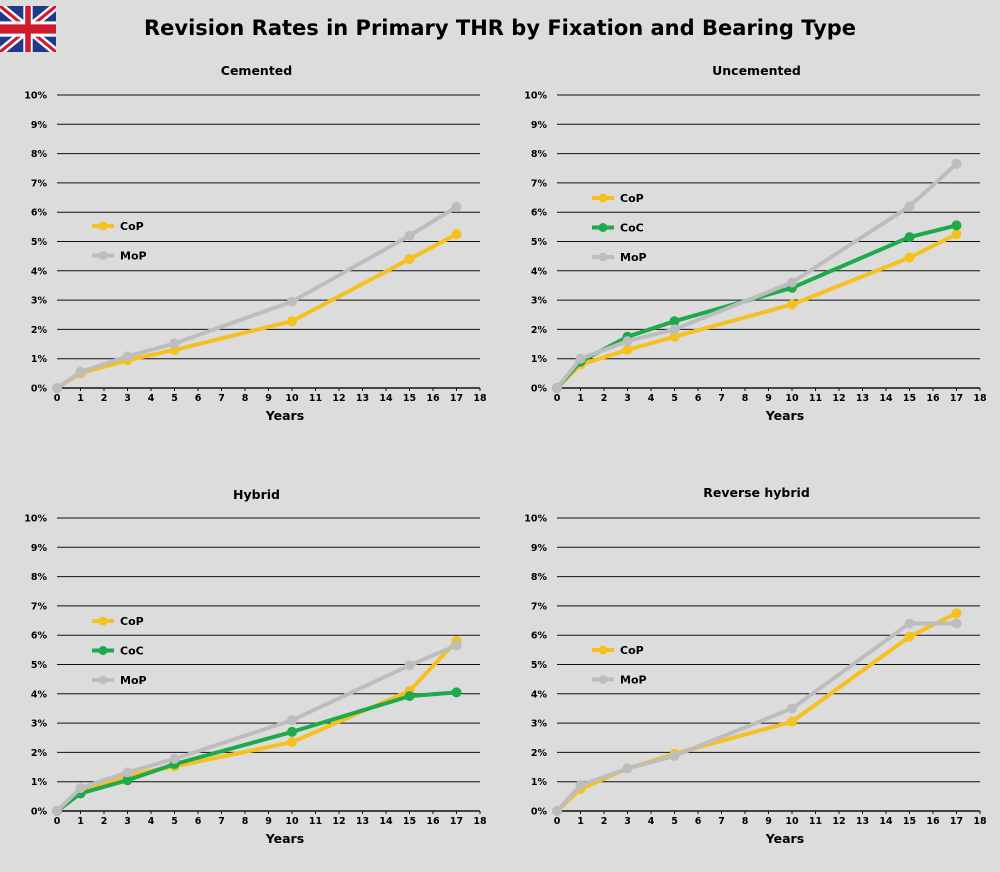  What do you see at coordinates (409, 398) in the screenshot?
I see `x-tick-label: 15` at bounding box center [409, 398].